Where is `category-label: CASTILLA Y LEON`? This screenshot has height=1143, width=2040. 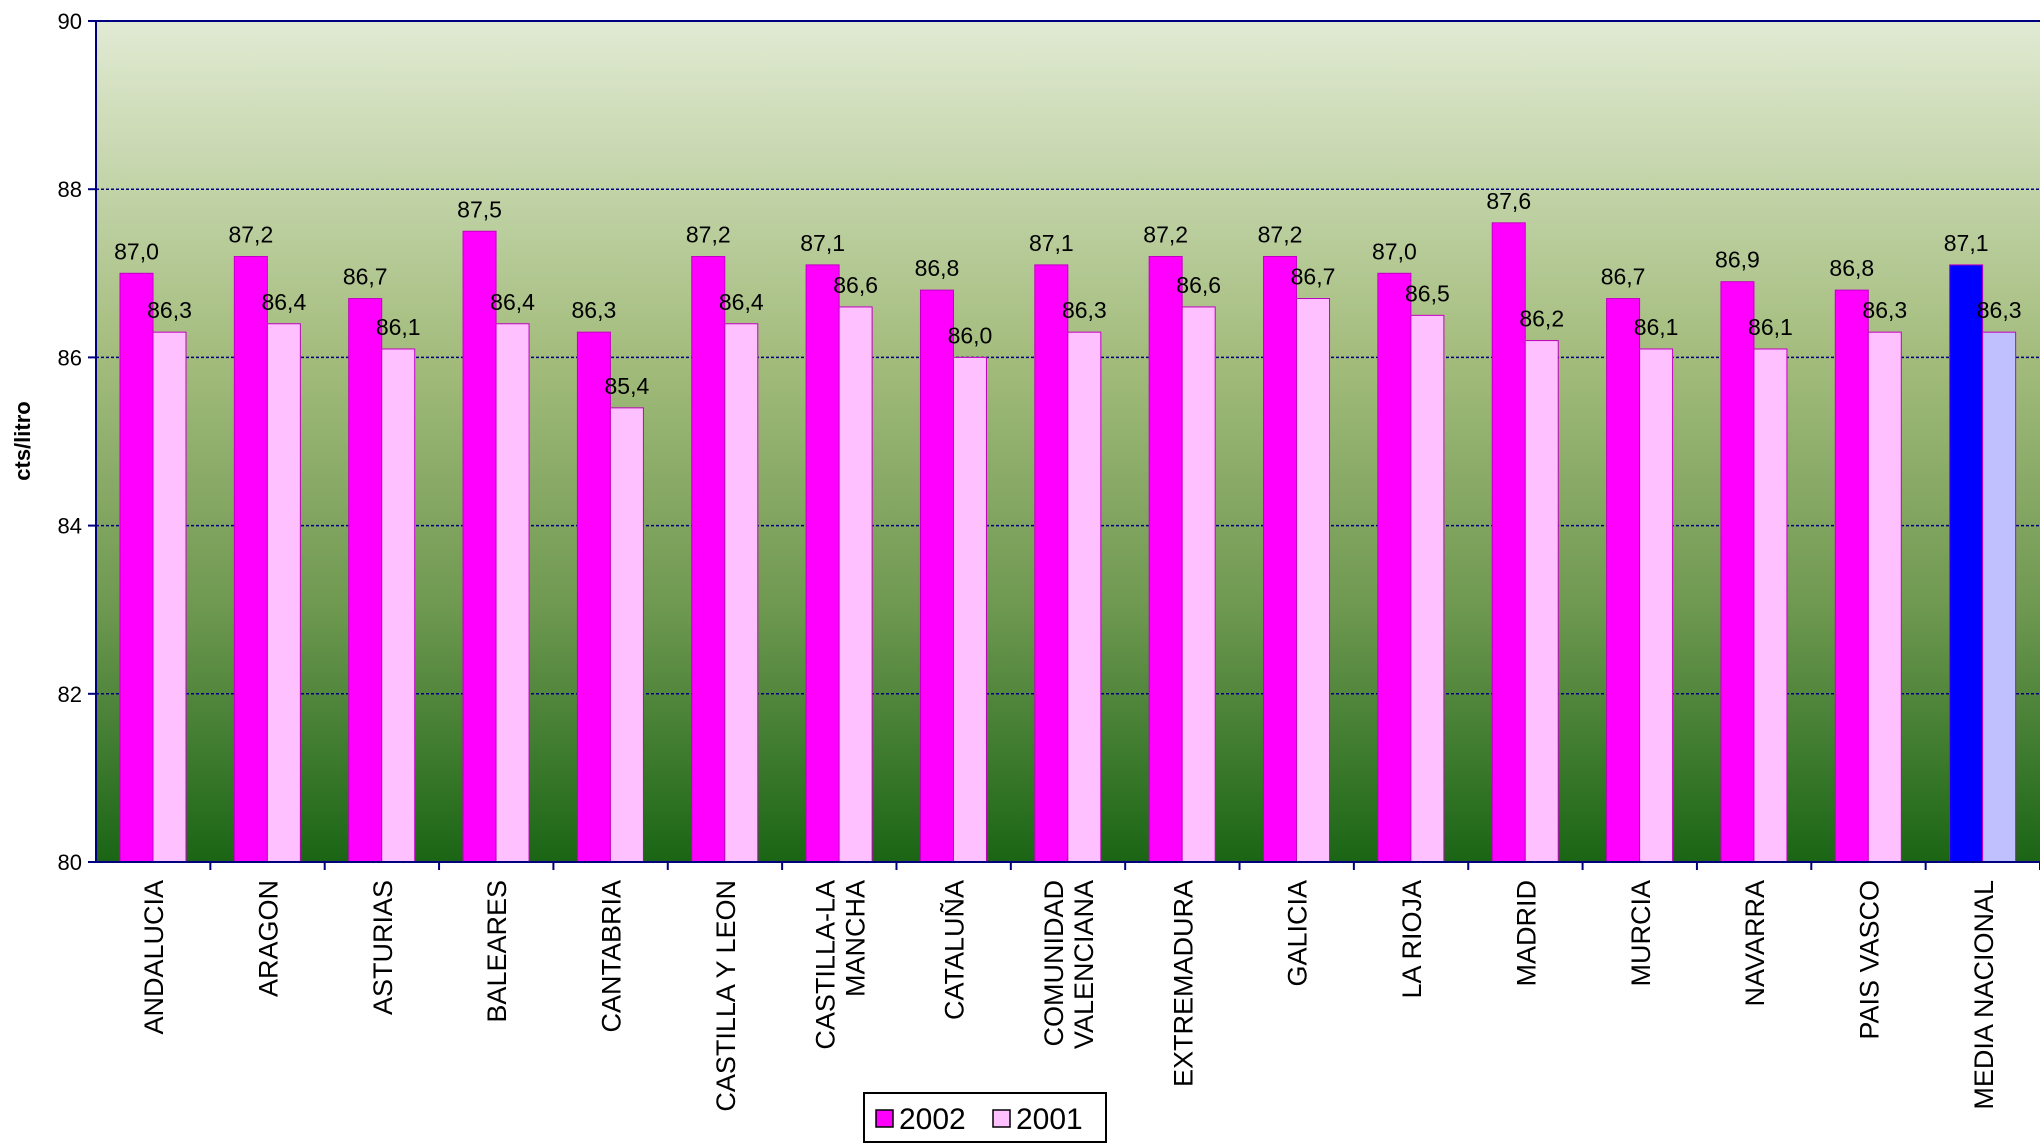 category-label: CASTILLA Y LEON is located at coordinates (726, 996).